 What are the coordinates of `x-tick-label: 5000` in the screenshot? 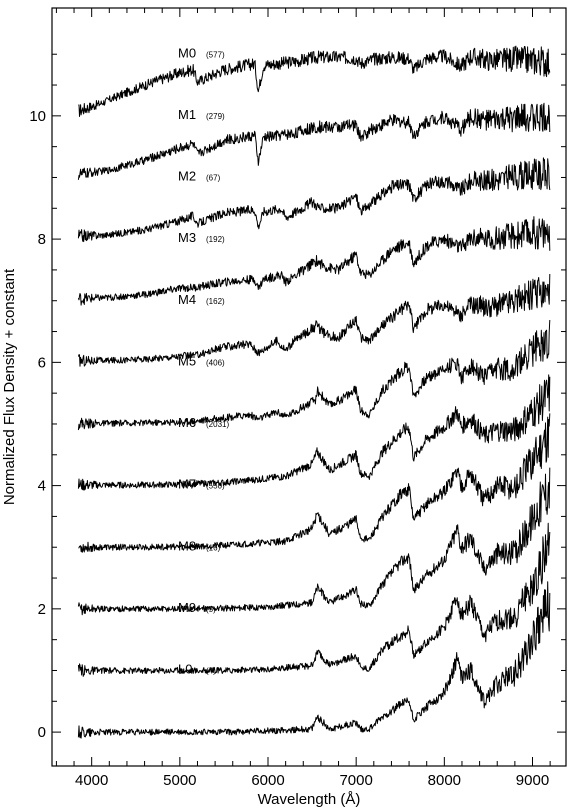 It's located at (179, 780).